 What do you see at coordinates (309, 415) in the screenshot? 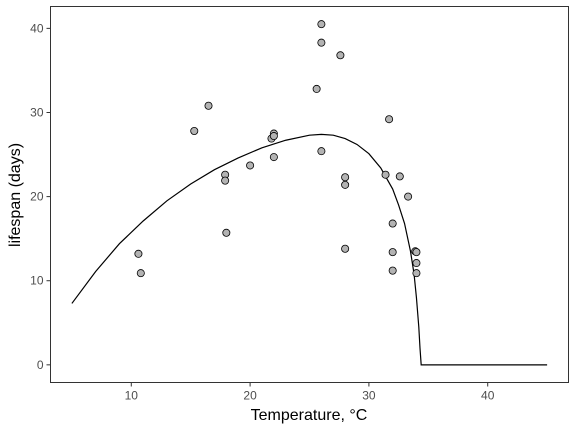
I see `x-axis-title: Temperature, °C` at bounding box center [309, 415].